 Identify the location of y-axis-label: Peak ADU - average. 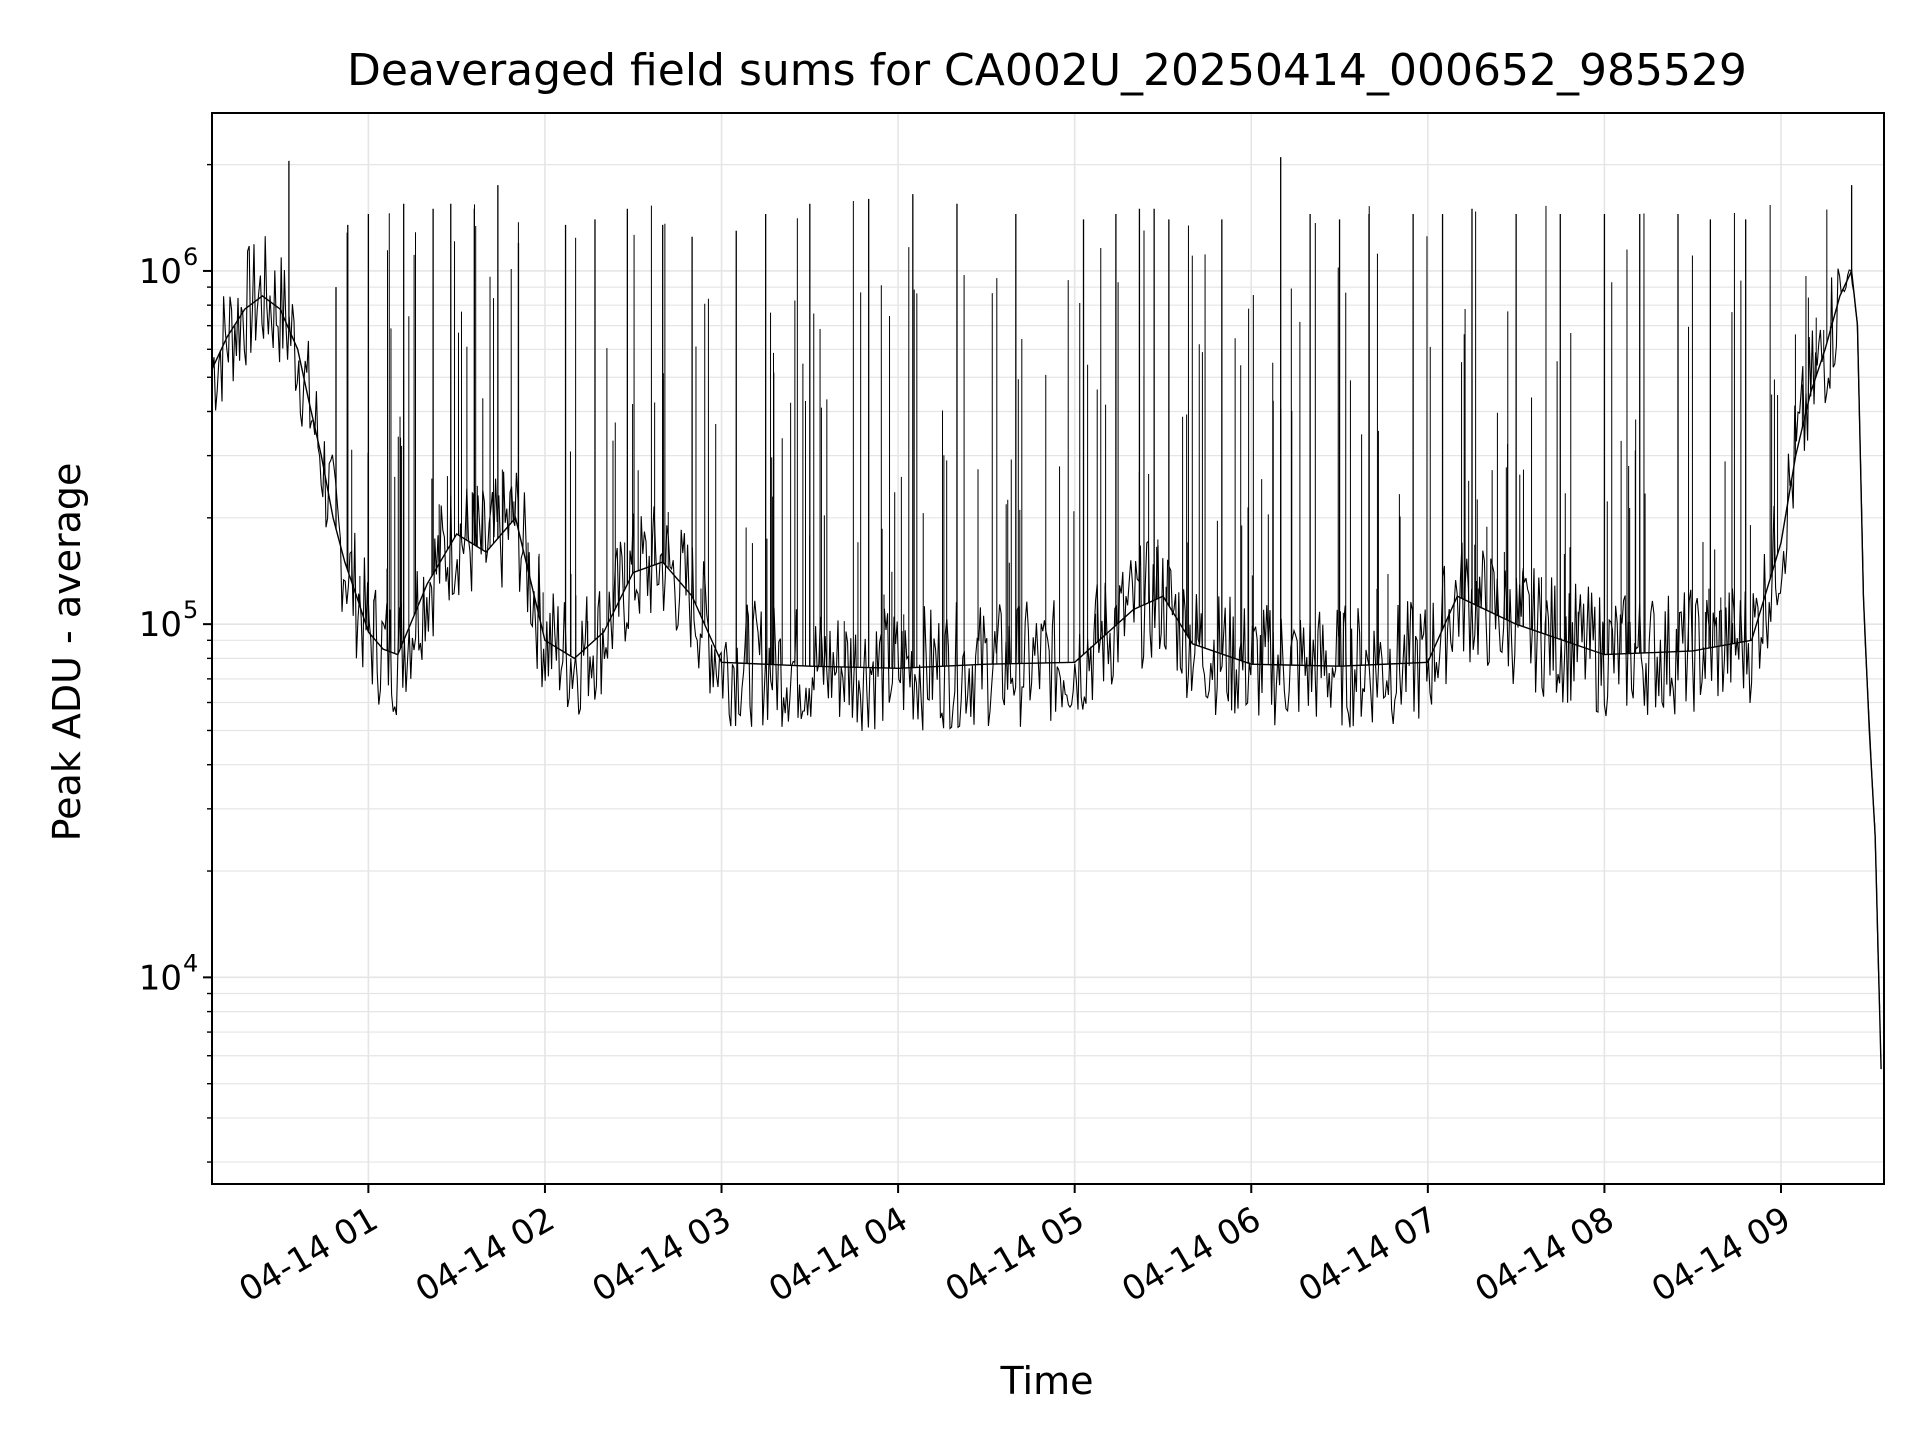
(67, 652).